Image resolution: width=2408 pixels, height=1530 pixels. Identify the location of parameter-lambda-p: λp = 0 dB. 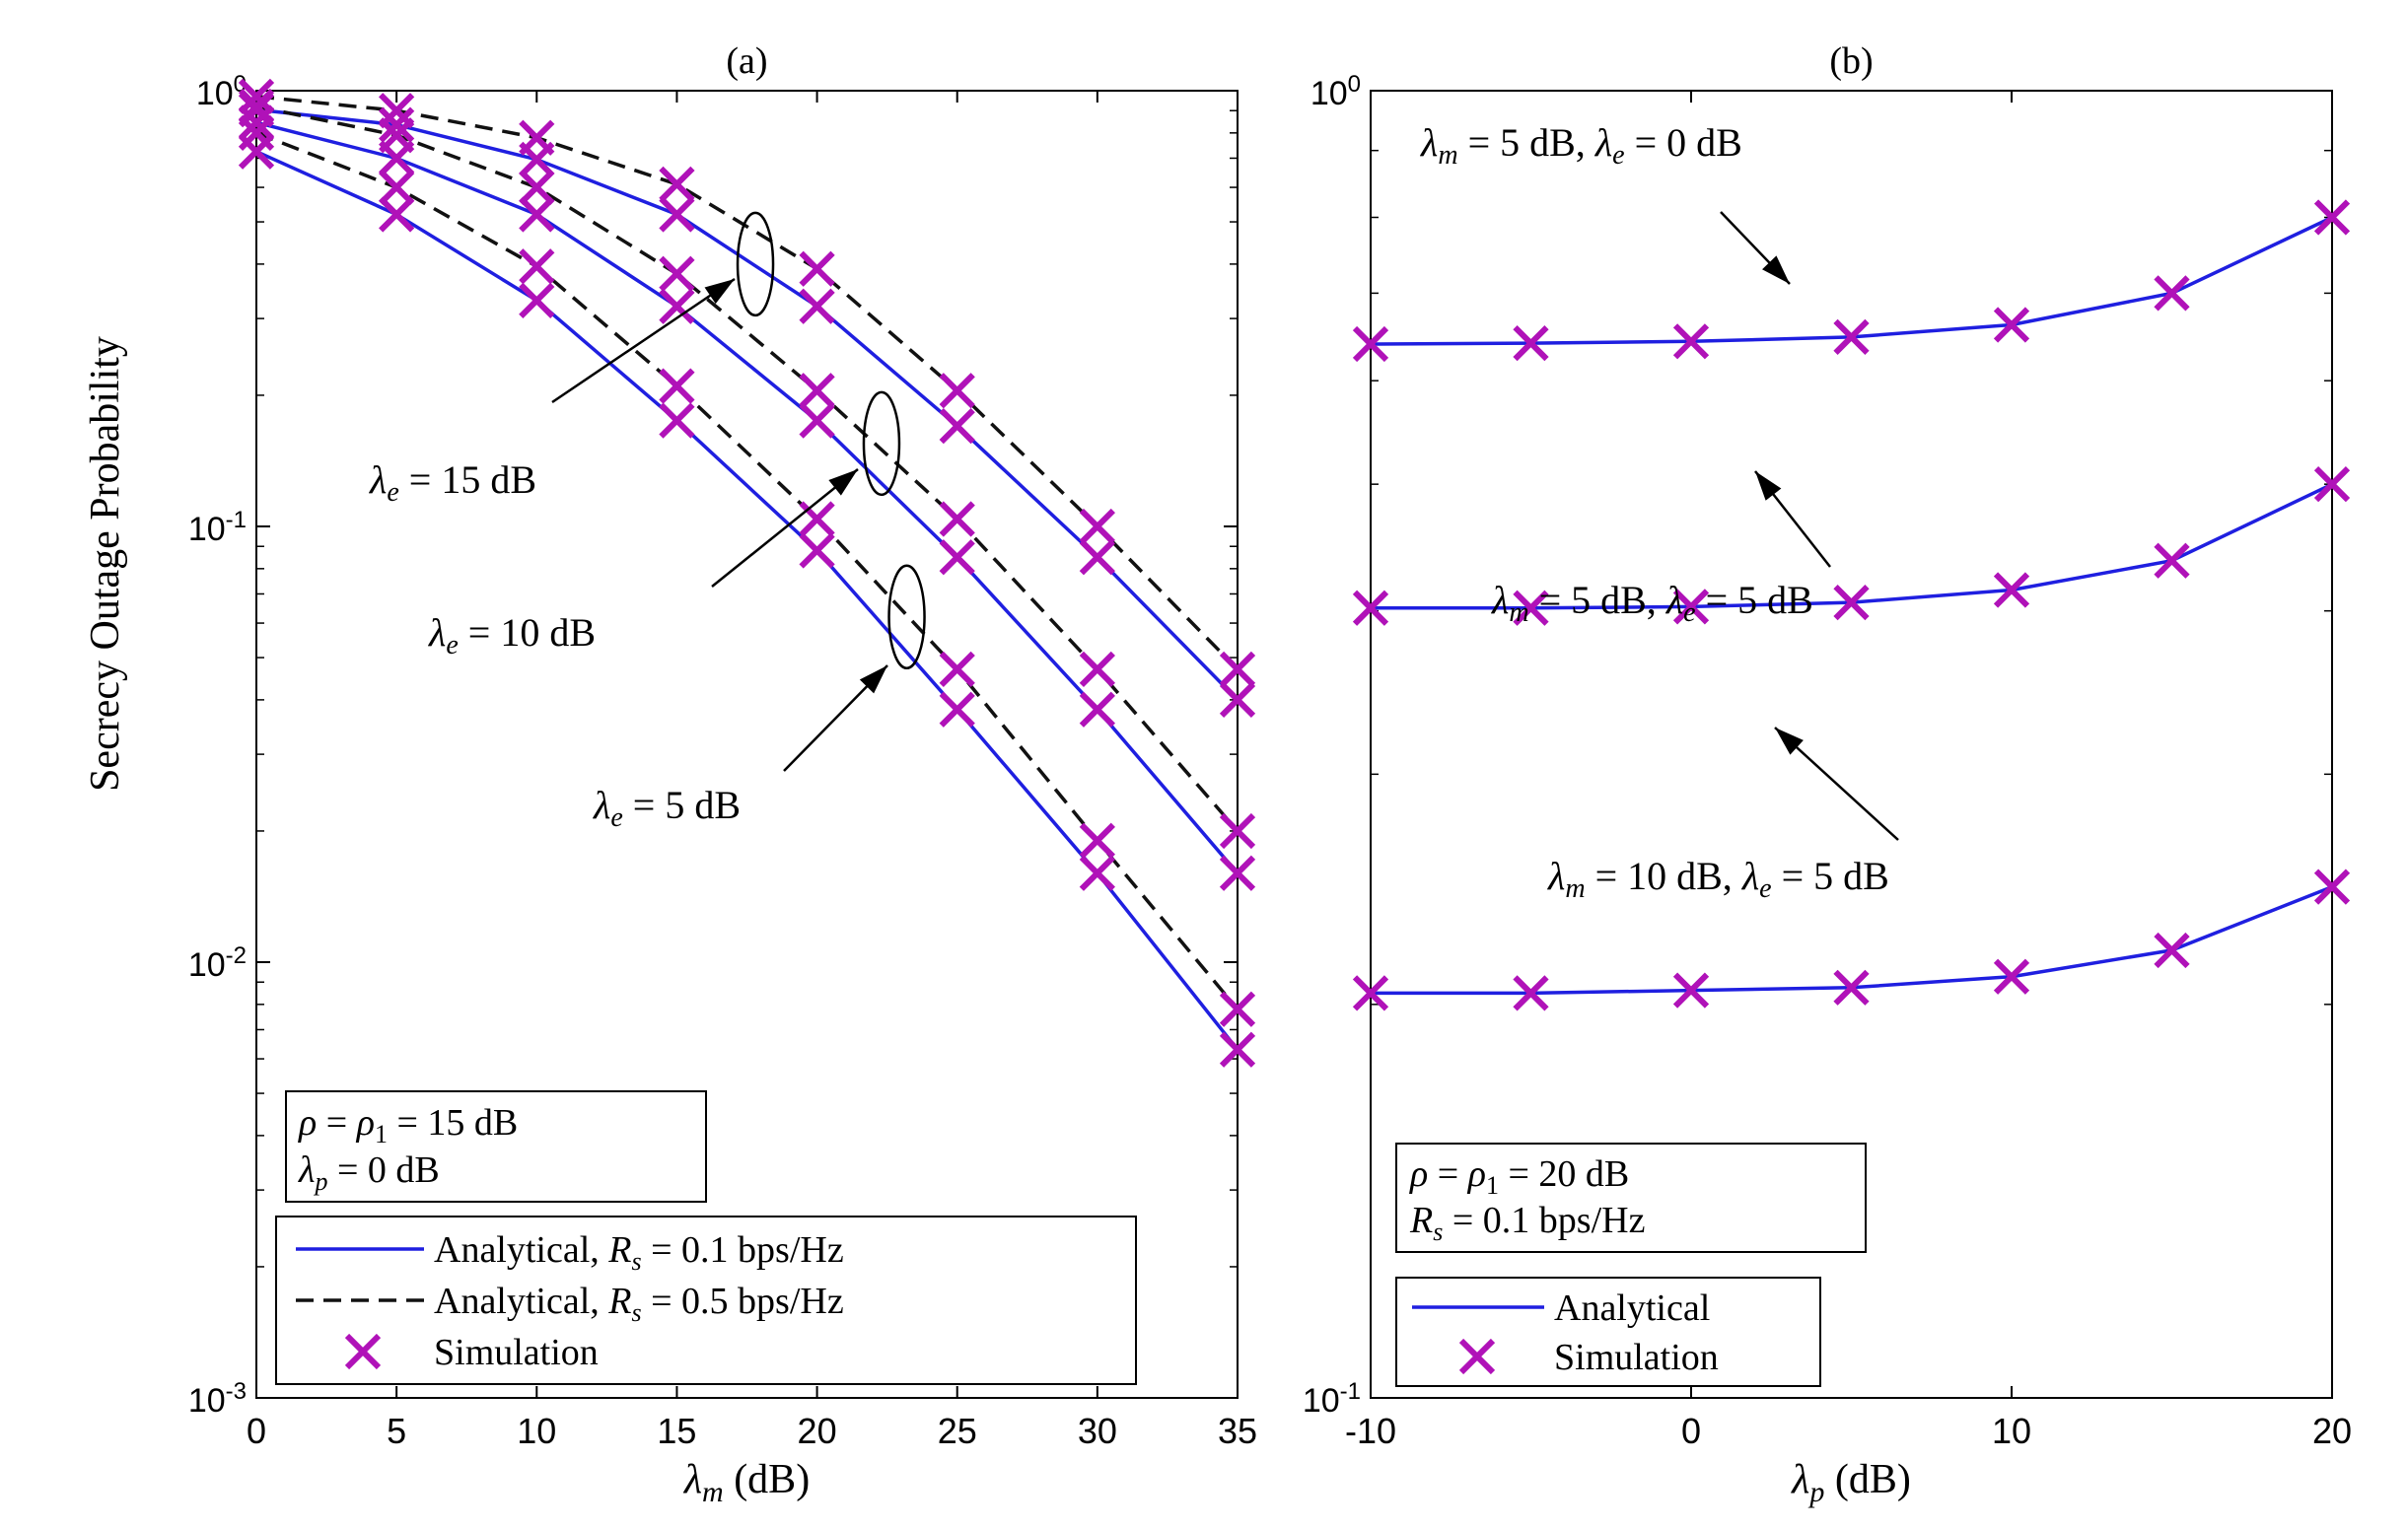
(369, 1172).